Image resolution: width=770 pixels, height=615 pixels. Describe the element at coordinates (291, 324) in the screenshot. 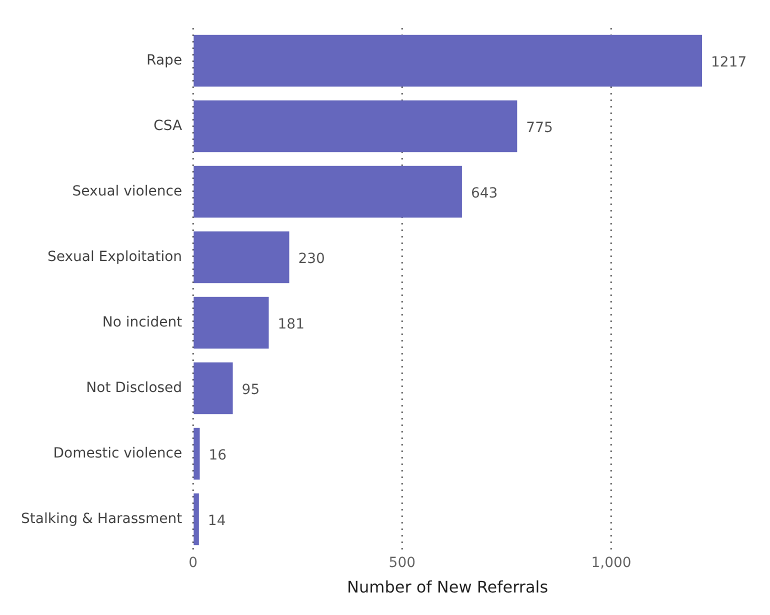

I see `data-label: 181` at that location.